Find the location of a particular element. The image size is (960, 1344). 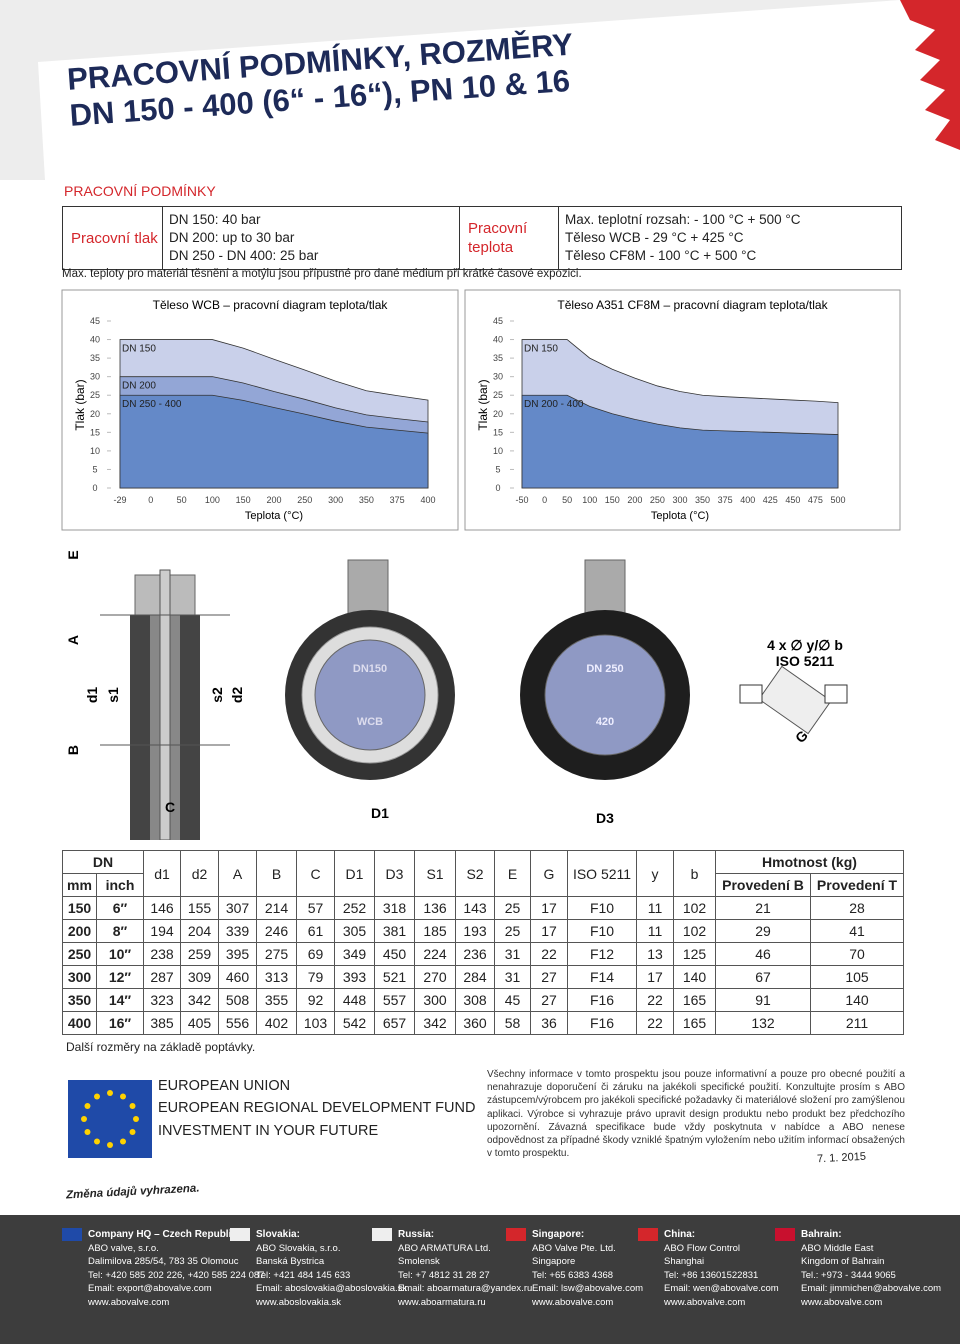

eu-flag is located at coordinates (110, 1119).